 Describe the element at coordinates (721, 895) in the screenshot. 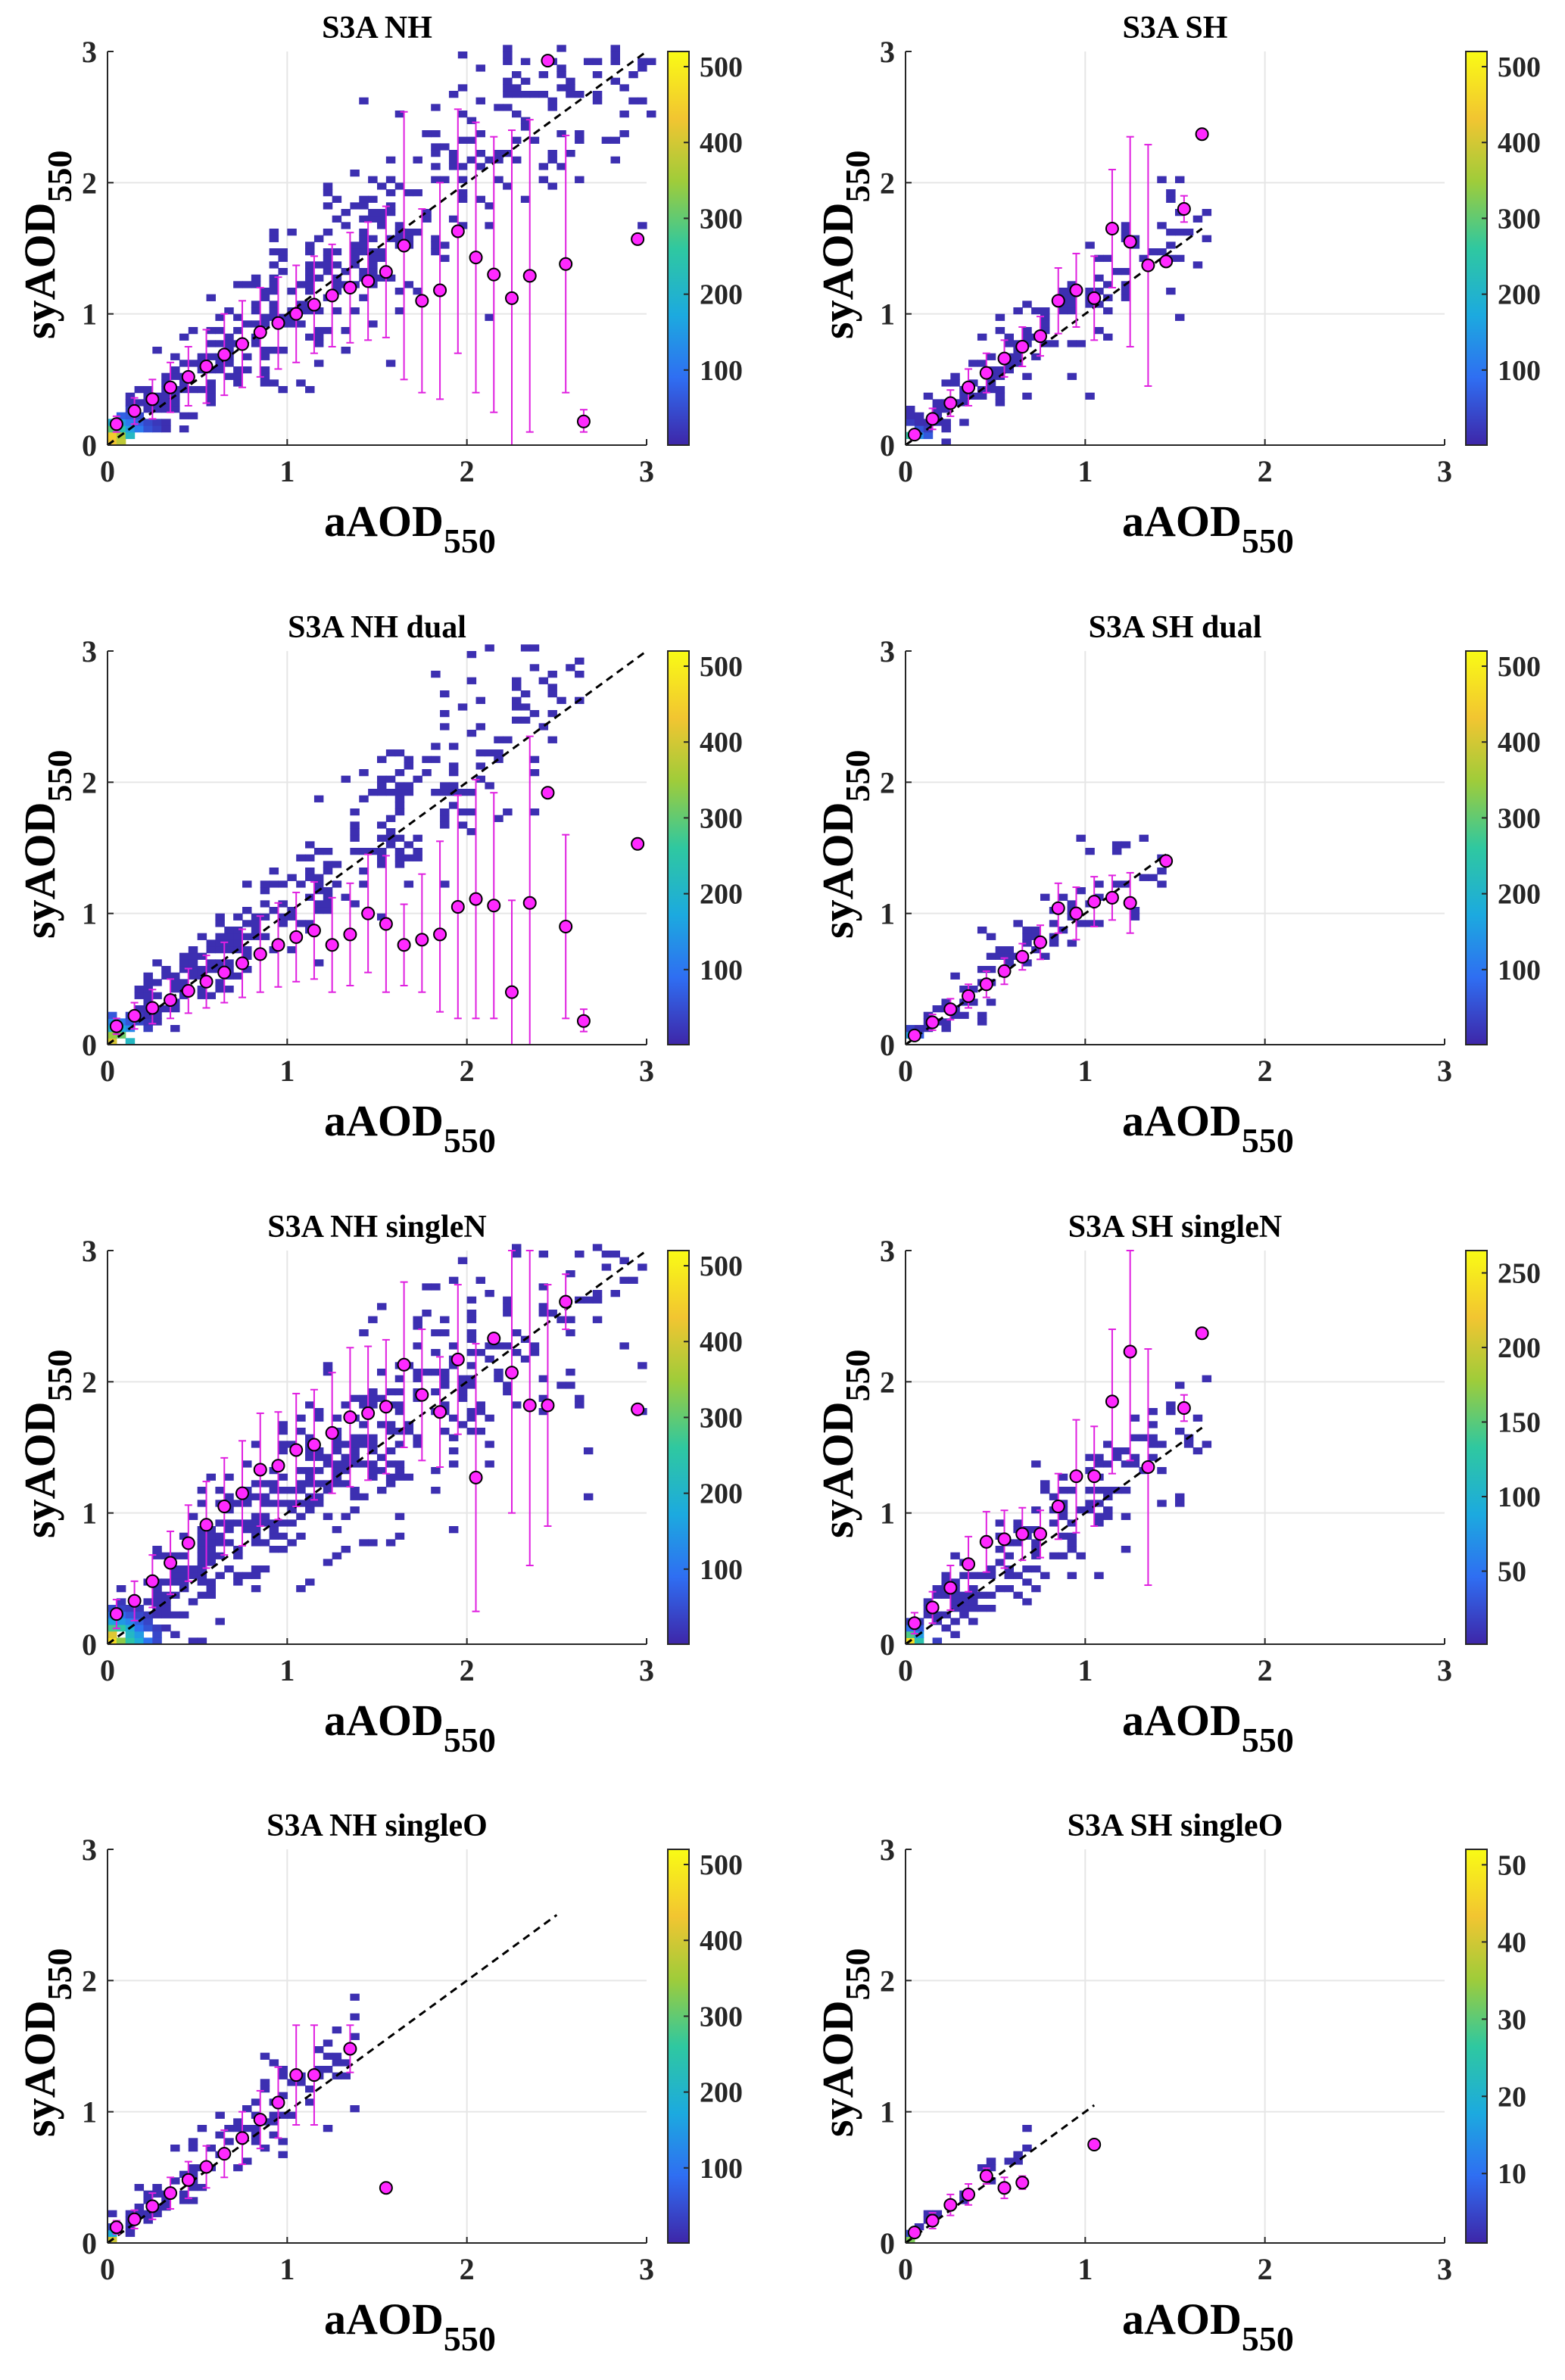

I see `colorbar-tick-label: 200` at that location.